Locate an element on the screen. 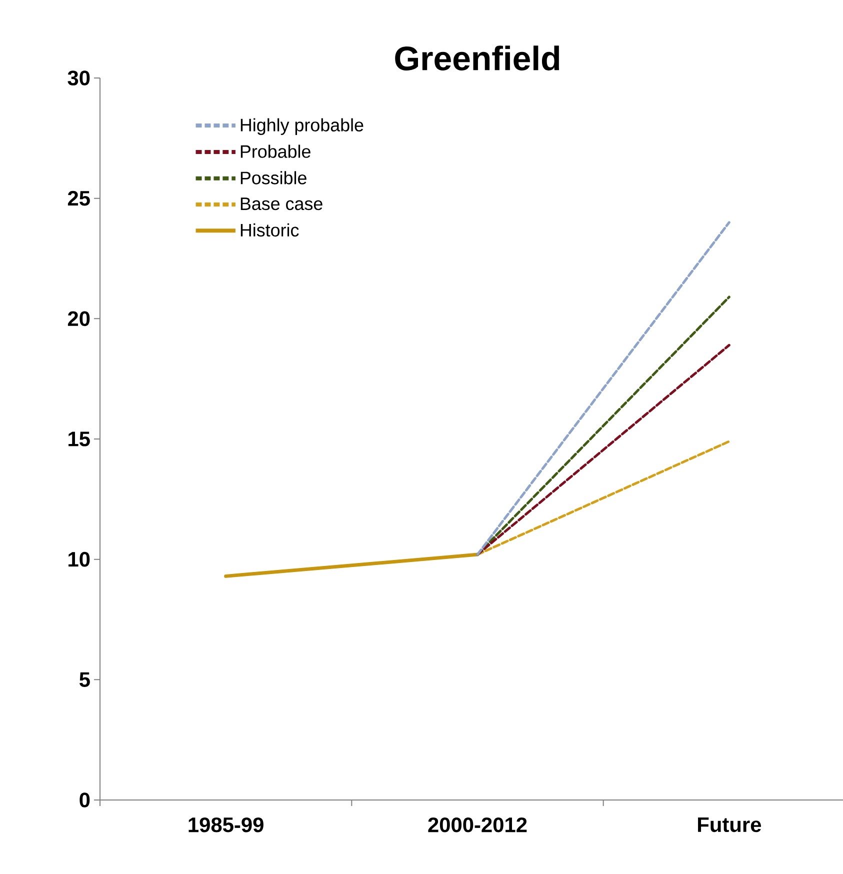  x-tick-label: Future is located at coordinates (730, 824).